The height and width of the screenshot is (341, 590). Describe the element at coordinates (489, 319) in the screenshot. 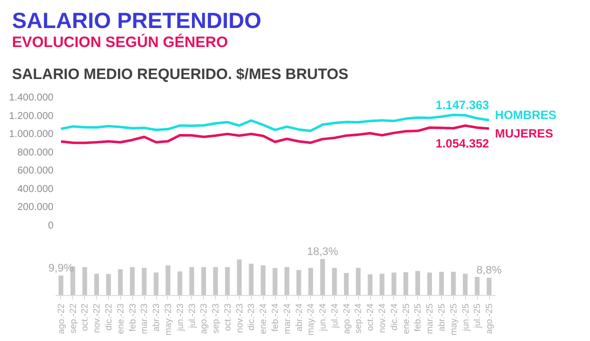

I see `x-tick-label: ago.-25` at that location.